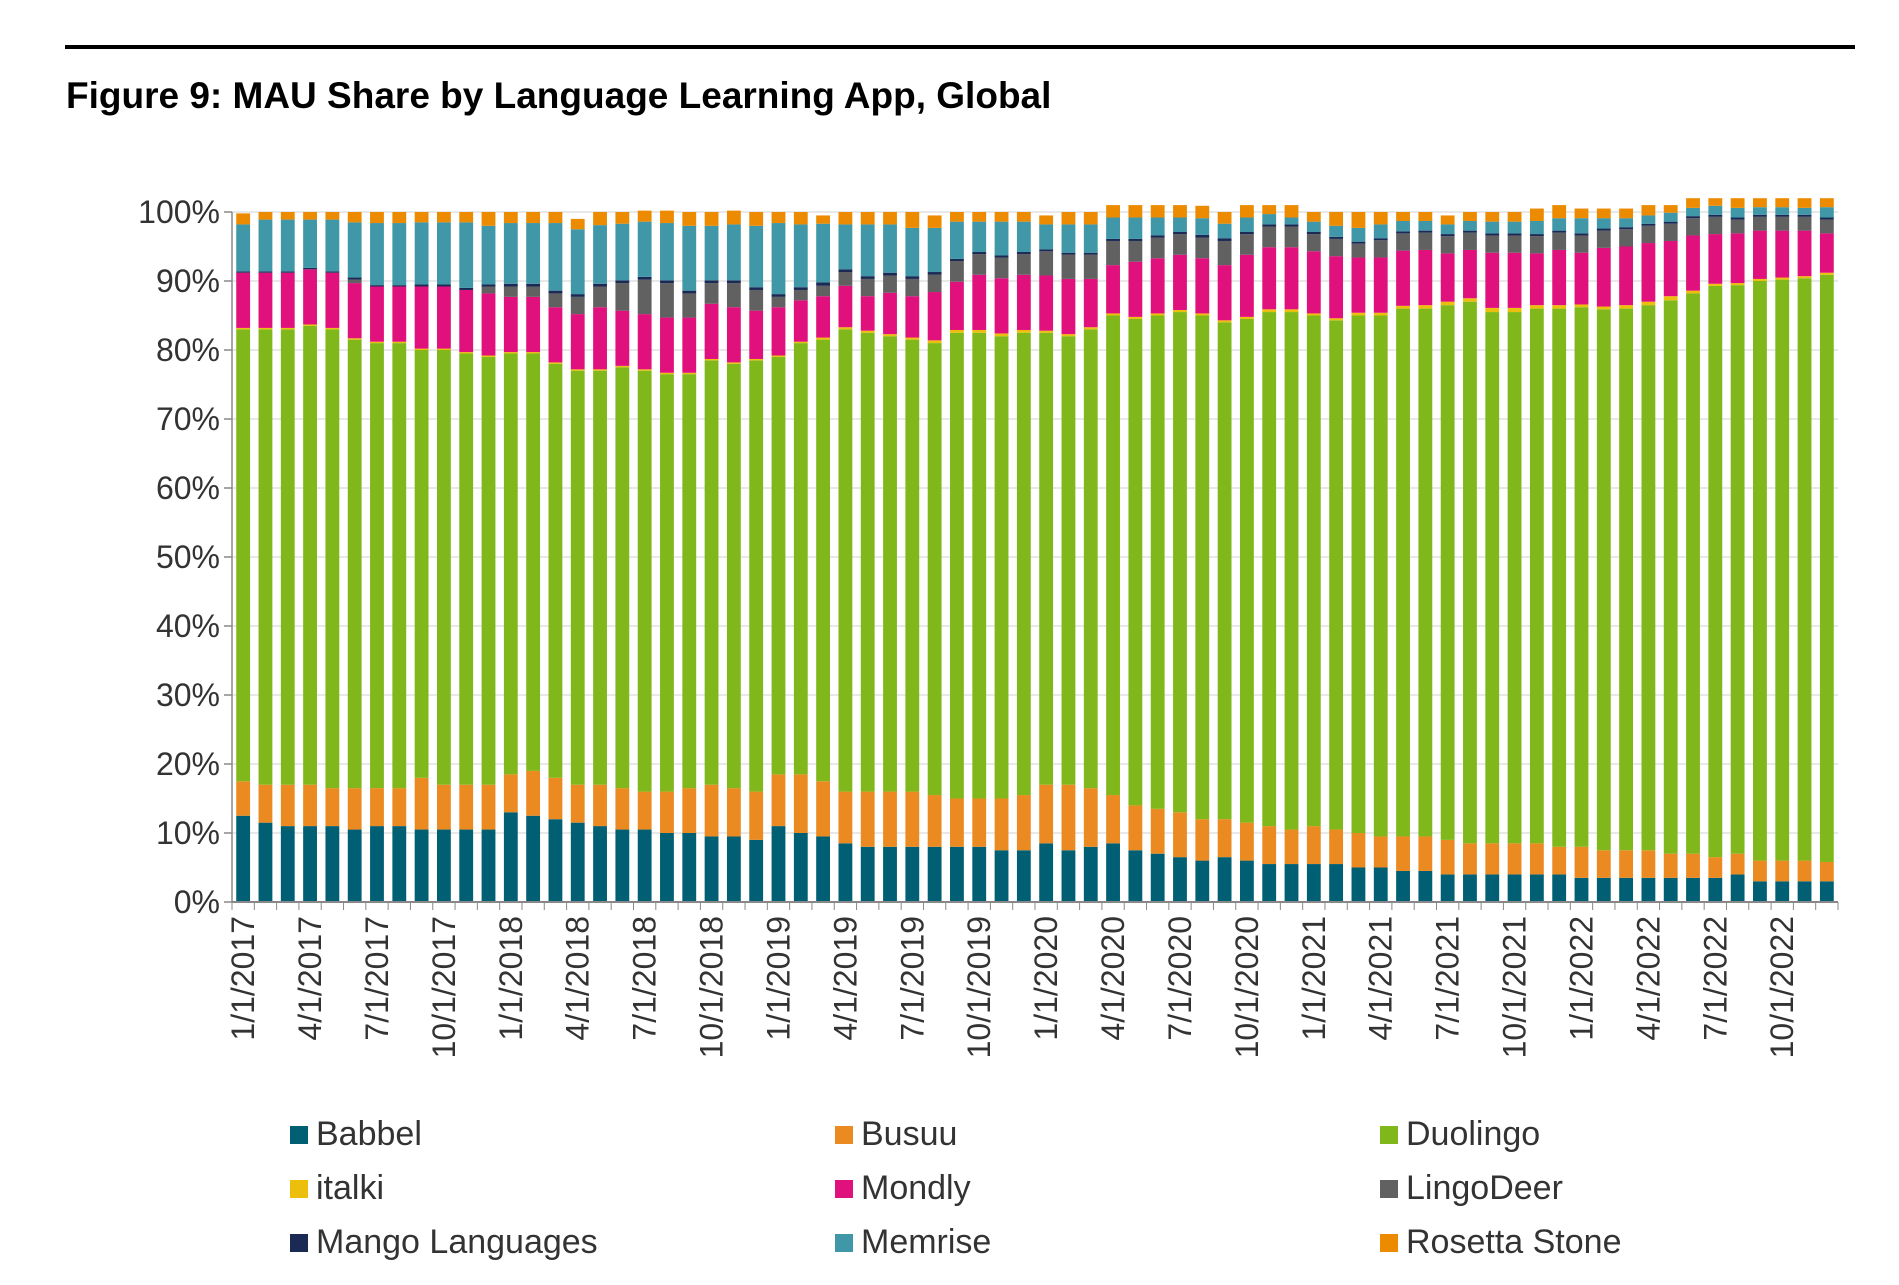 This screenshot has width=1899, height=1285. I want to click on legend-label: Memrise, so click(926, 1242).